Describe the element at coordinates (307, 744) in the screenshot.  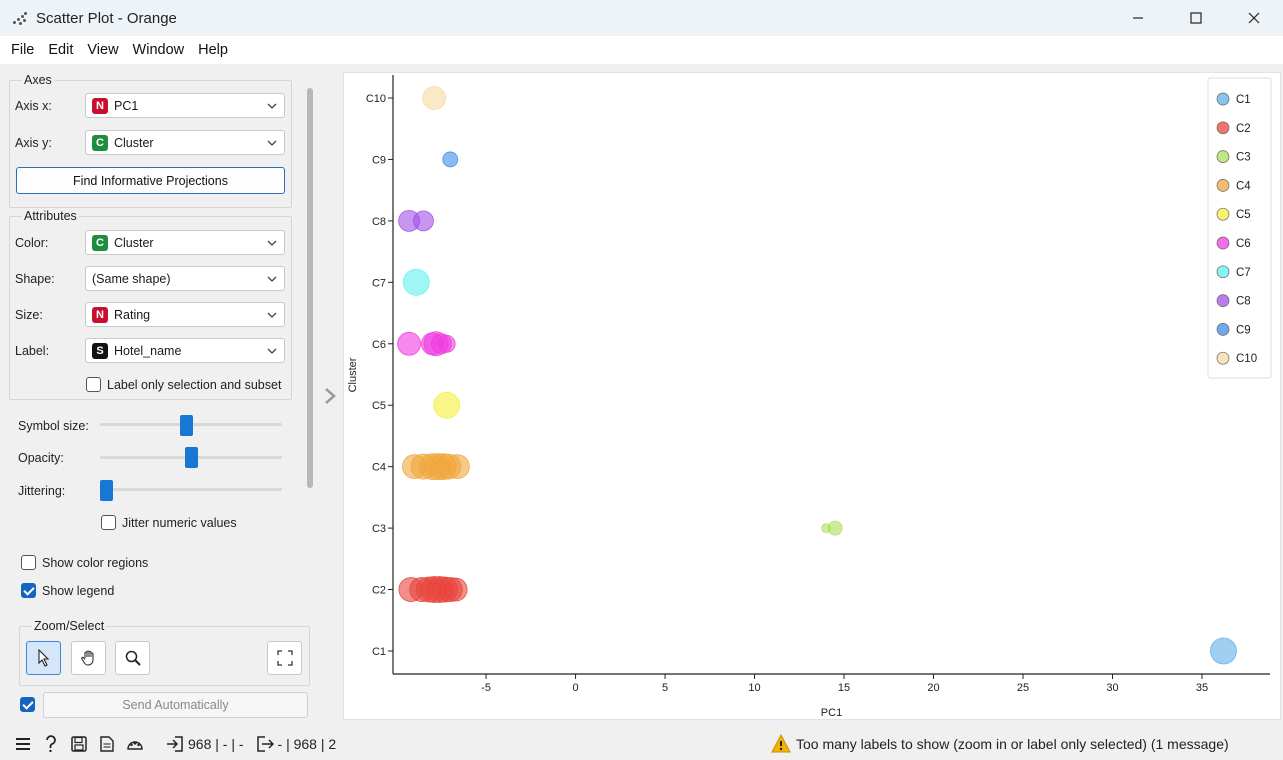
I see `output-summary: - | 968 | 2` at that location.